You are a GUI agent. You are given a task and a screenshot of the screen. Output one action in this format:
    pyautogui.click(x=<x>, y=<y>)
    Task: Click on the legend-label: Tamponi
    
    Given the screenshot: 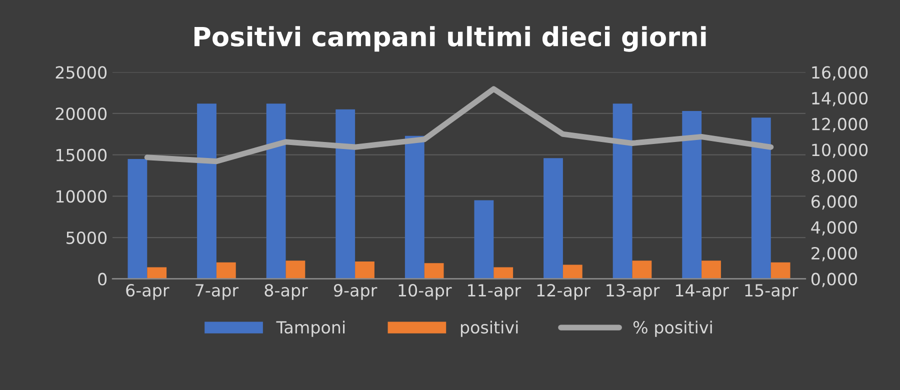 What is the action you would take?
    pyautogui.click(x=310, y=328)
    